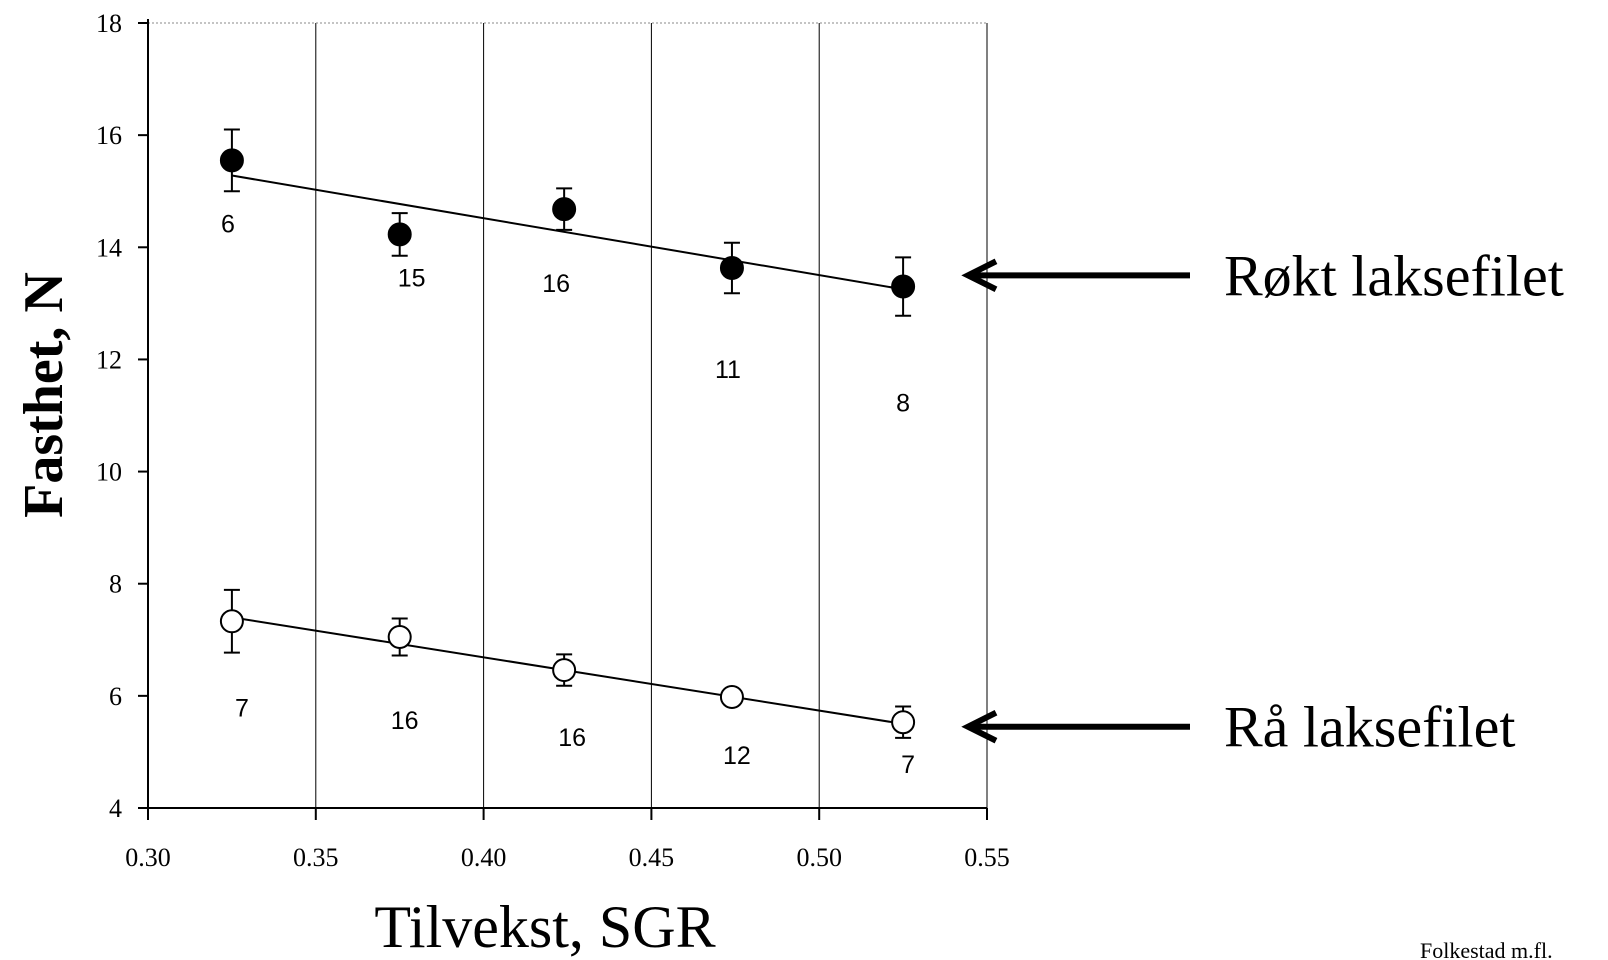 The width and height of the screenshot is (1608, 960). I want to click on x-tick-label: 0.55, so click(987, 857).